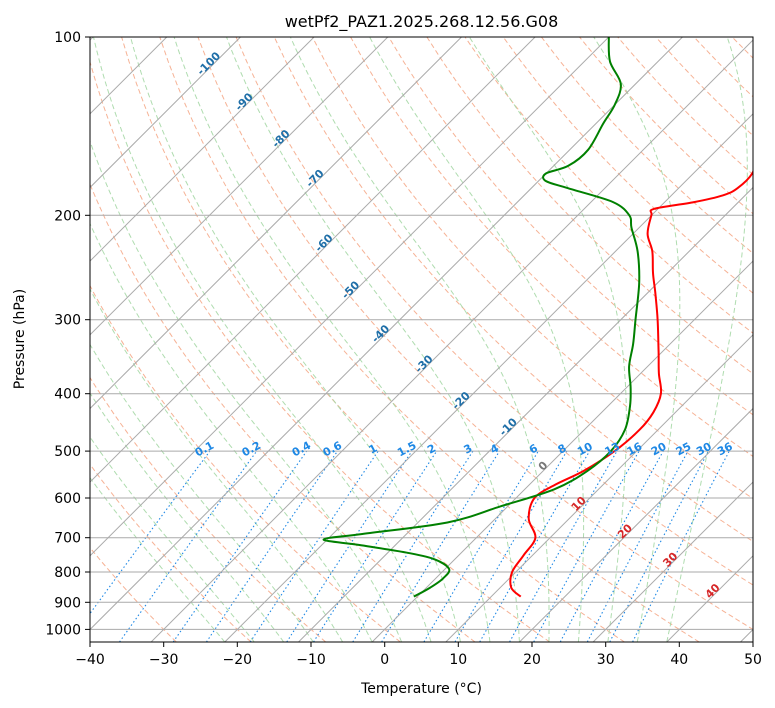 The image size is (775, 708). I want to click on y-tick-label: 100, so click(67, 38).